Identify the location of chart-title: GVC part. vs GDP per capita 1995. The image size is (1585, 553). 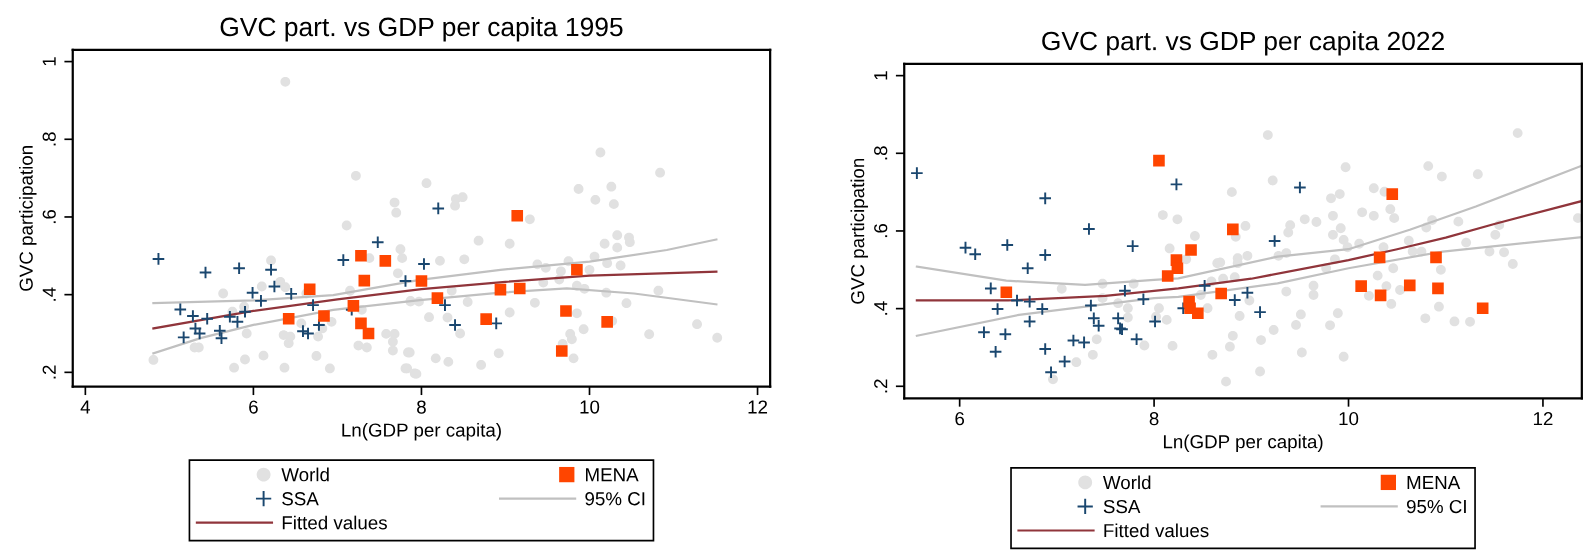
(421, 29).